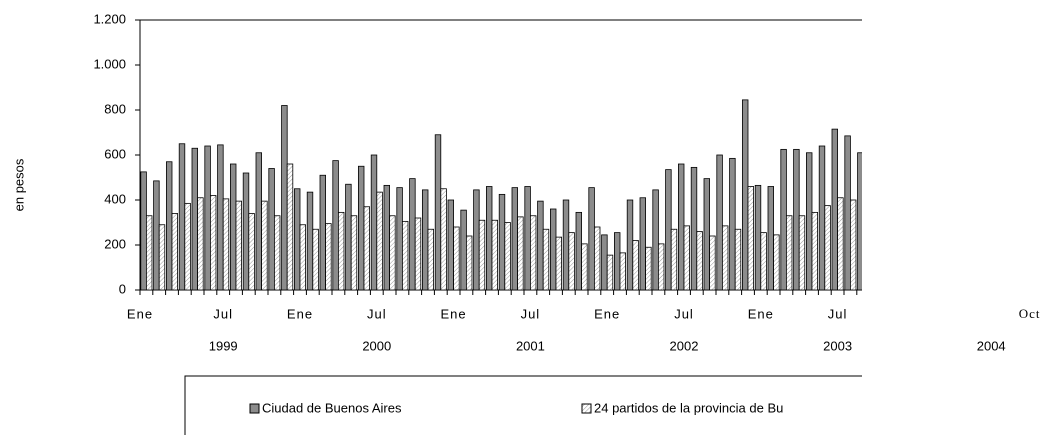  Describe the element at coordinates (109, 63) in the screenshot. I see `y-tick-label: 1.000` at that location.